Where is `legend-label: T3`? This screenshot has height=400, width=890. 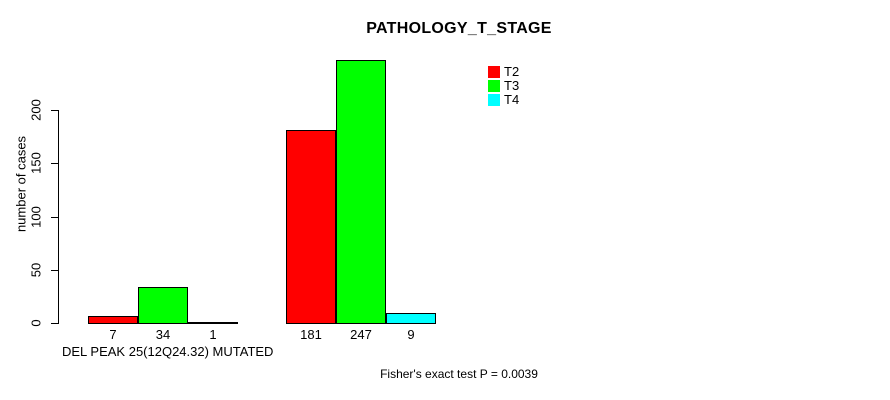
legend-label: T3 is located at coordinates (512, 85).